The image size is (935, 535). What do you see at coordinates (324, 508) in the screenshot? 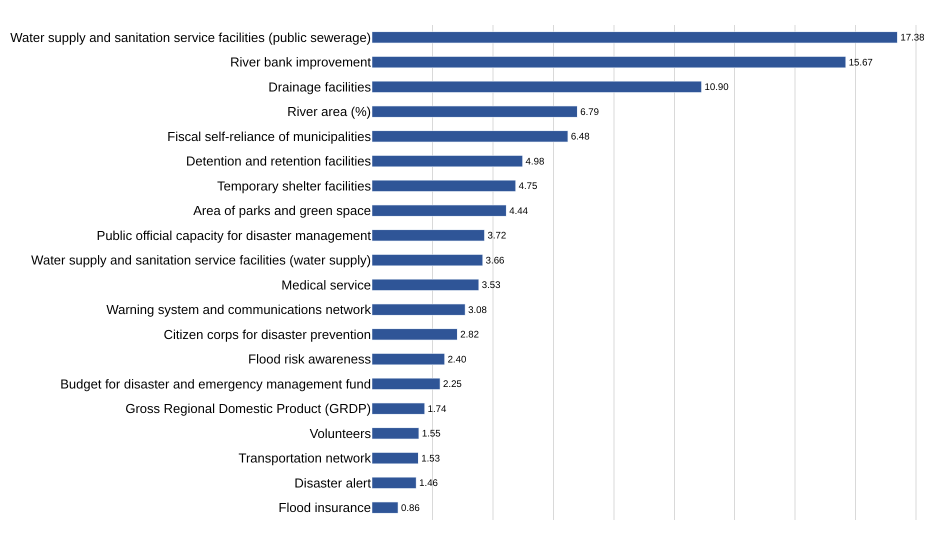
I see `y-tick-label: Flood insurance` at bounding box center [324, 508].